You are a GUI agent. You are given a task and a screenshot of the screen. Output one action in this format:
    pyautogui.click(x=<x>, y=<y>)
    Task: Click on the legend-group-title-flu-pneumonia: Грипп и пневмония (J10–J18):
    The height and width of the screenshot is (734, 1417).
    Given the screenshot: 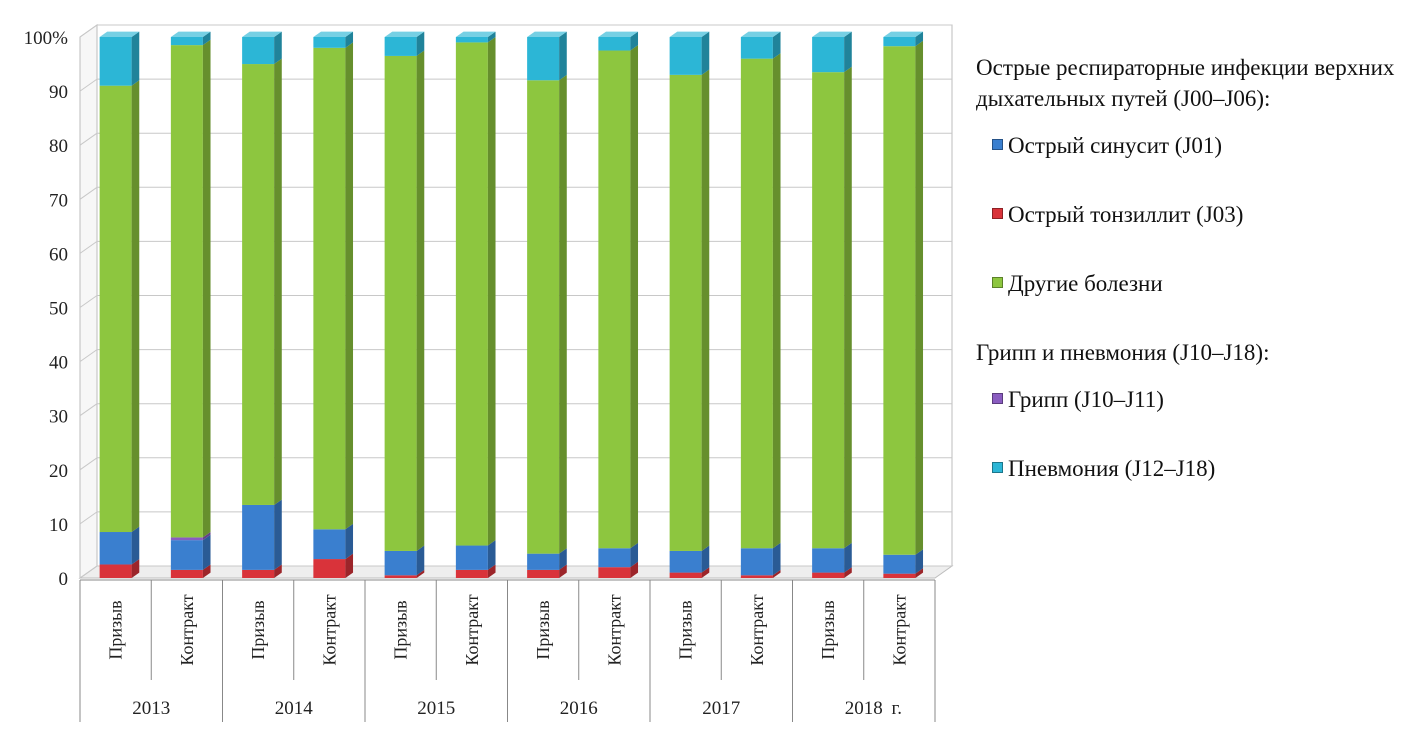 What is the action you would take?
    pyautogui.click(x=1123, y=352)
    